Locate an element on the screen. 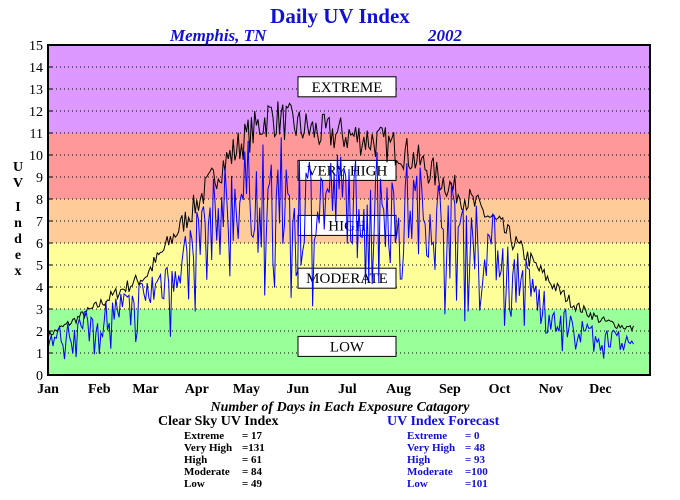 The image size is (680, 500). year-label: 2002 is located at coordinates (445, 35).